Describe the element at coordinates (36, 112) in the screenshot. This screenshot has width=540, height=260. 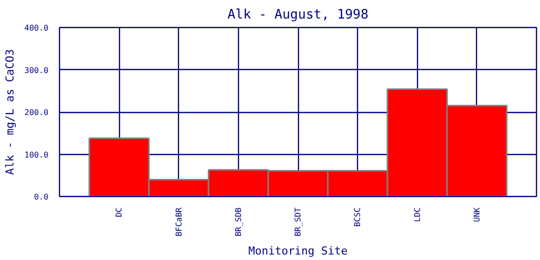
I see `y-tick-label: 200.0` at that location.